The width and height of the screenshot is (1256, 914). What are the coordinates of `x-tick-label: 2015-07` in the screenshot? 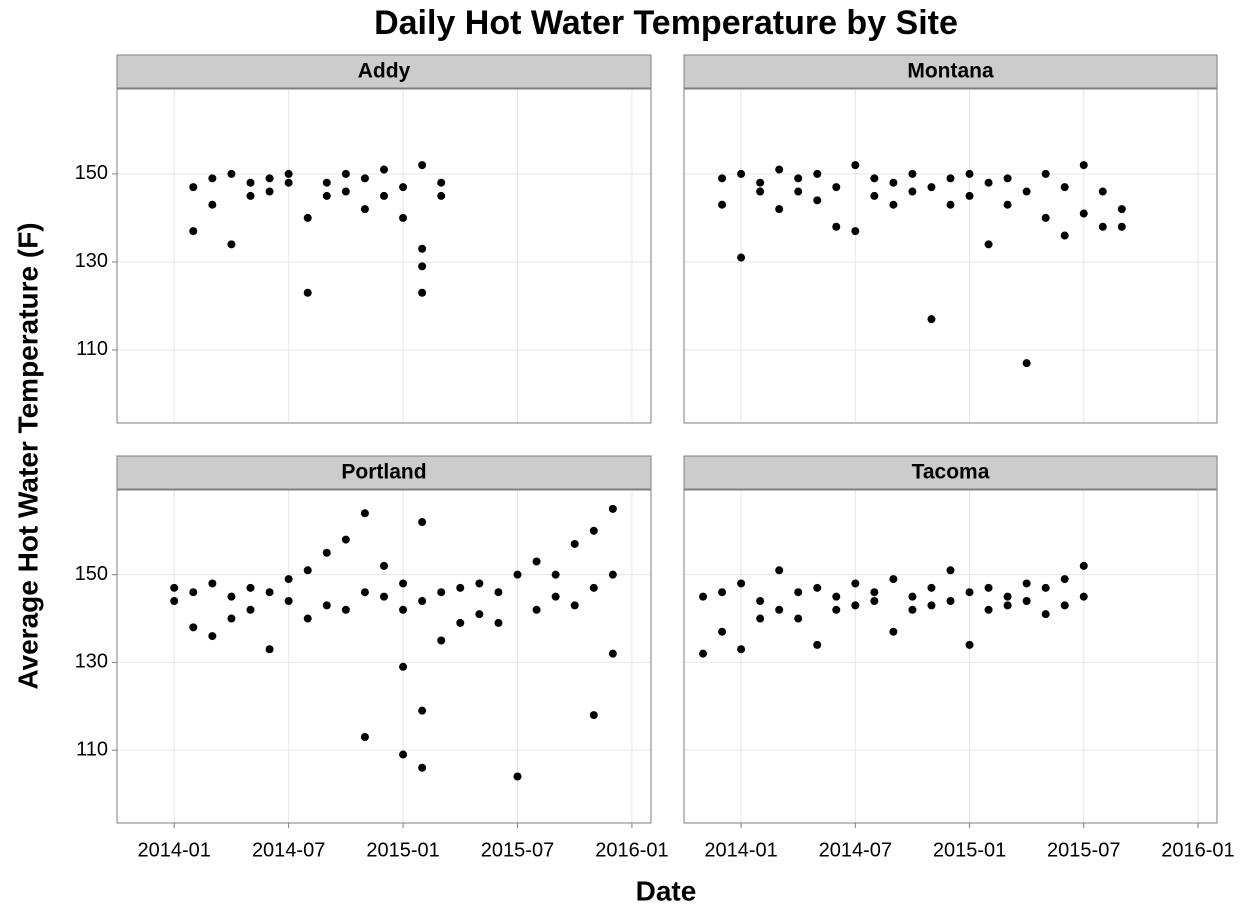 It's located at (1083, 850).